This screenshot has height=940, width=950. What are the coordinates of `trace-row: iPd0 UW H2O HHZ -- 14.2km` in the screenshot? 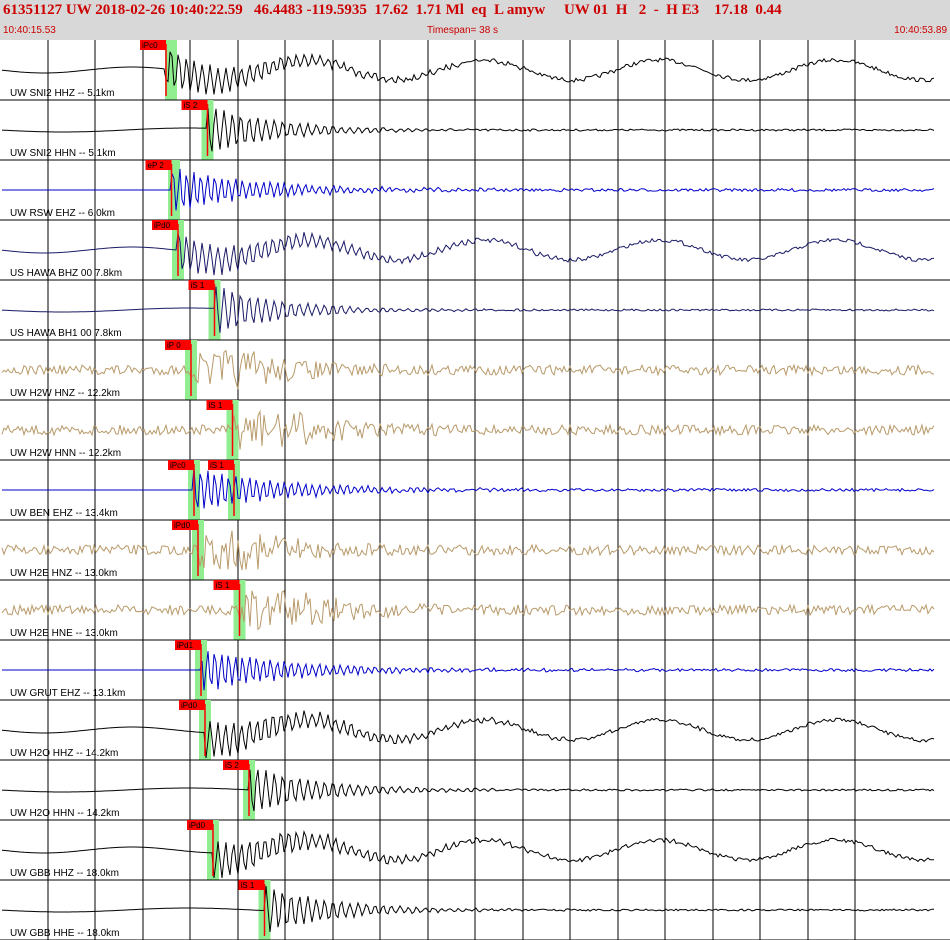 It's located at (475, 730).